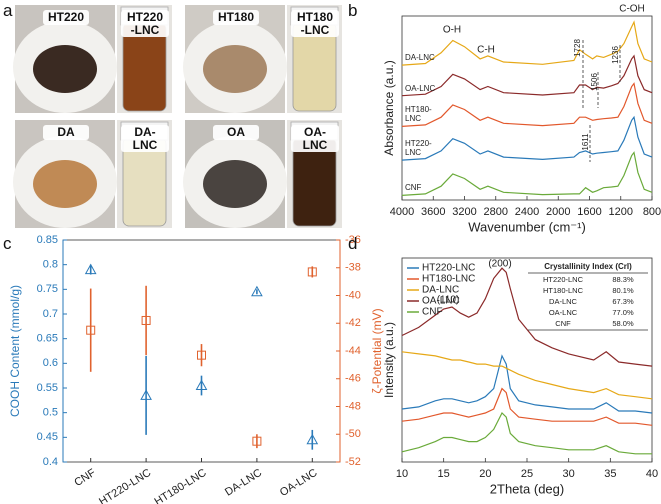  What do you see at coordinates (389, 107) in the screenshot?
I see `y-axis-label: Absorbance (a.u.)` at bounding box center [389, 107].